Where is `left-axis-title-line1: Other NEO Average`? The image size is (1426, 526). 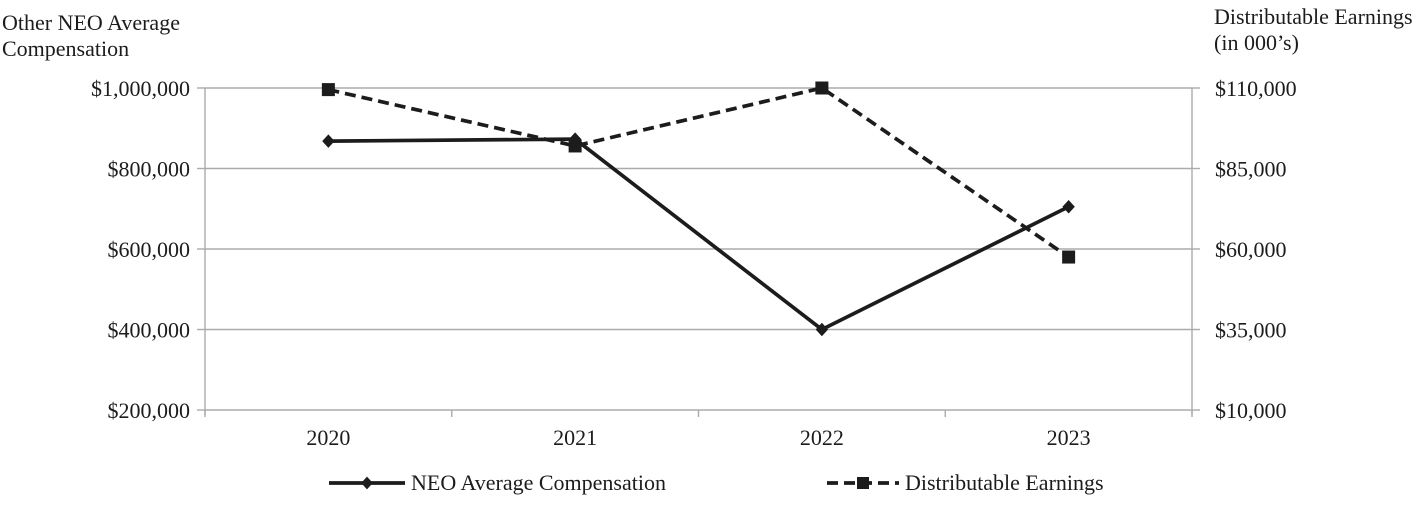 left-axis-title-line1: Other NEO Average is located at coordinates (91, 22).